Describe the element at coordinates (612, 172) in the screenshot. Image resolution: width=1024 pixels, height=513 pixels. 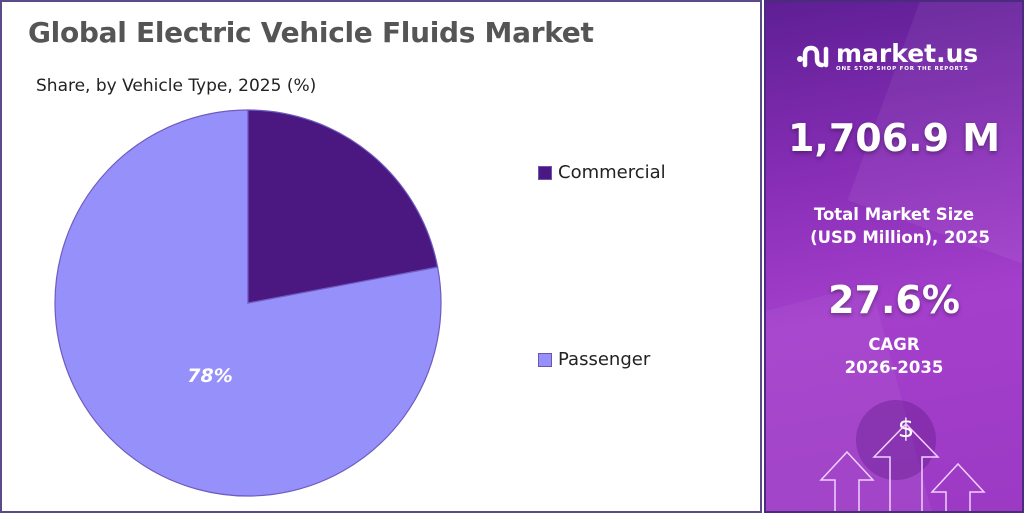
I see `legend-label-commercial: Commercial` at that location.